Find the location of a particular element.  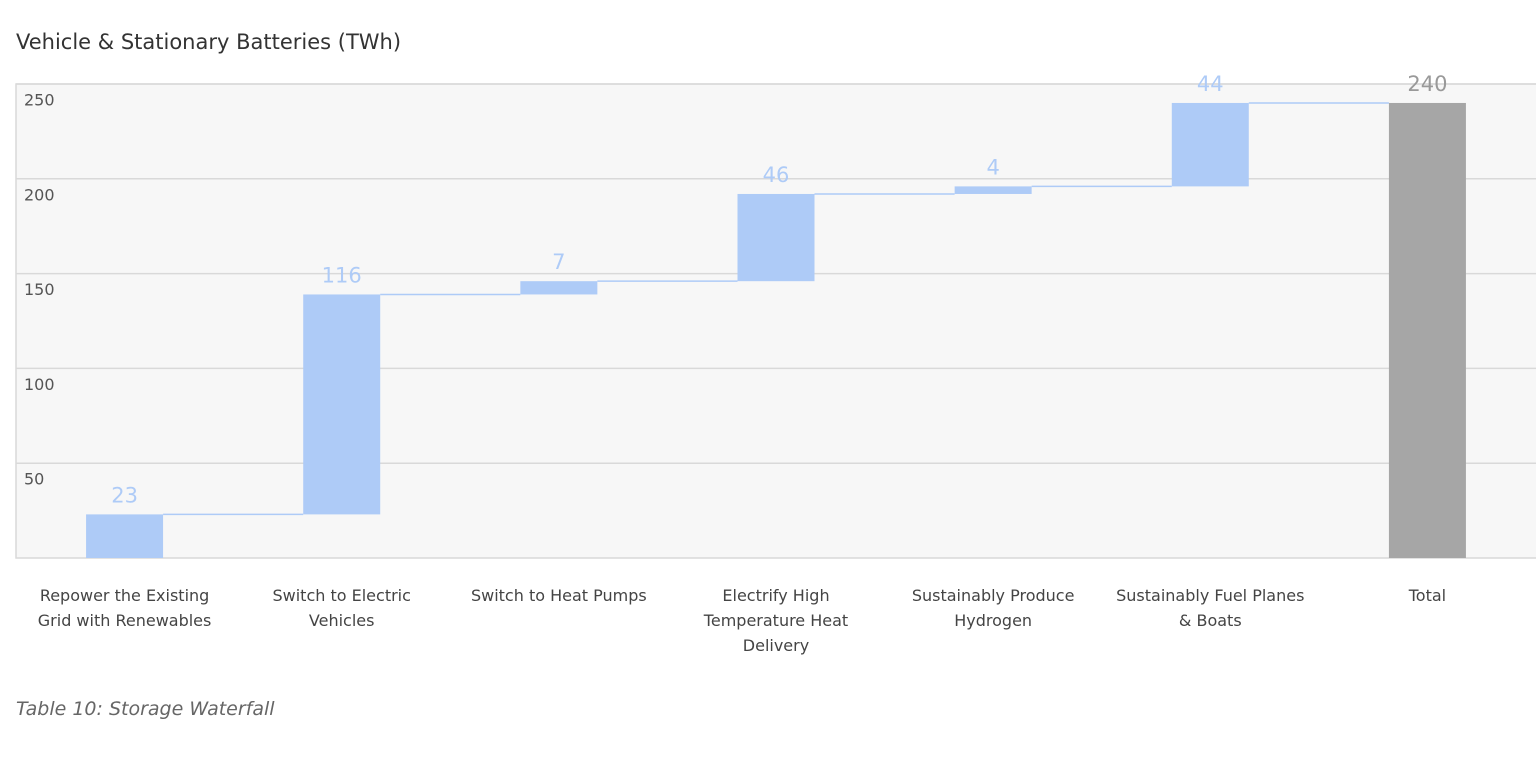

y-tick-label: 50 is located at coordinates (34, 479).